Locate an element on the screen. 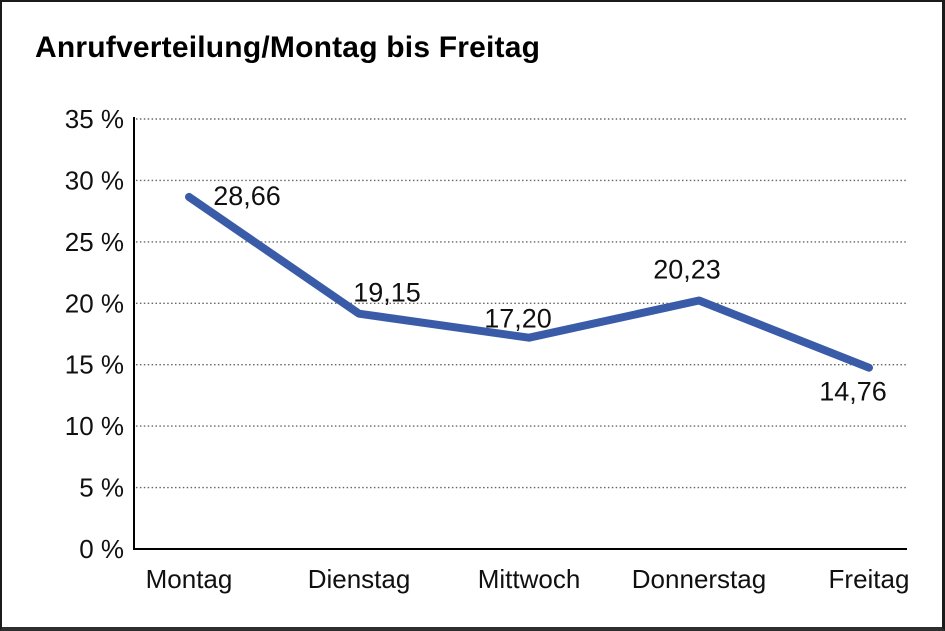 The width and height of the screenshot is (945, 631). x-tick-label: Mittwoch is located at coordinates (529, 579).